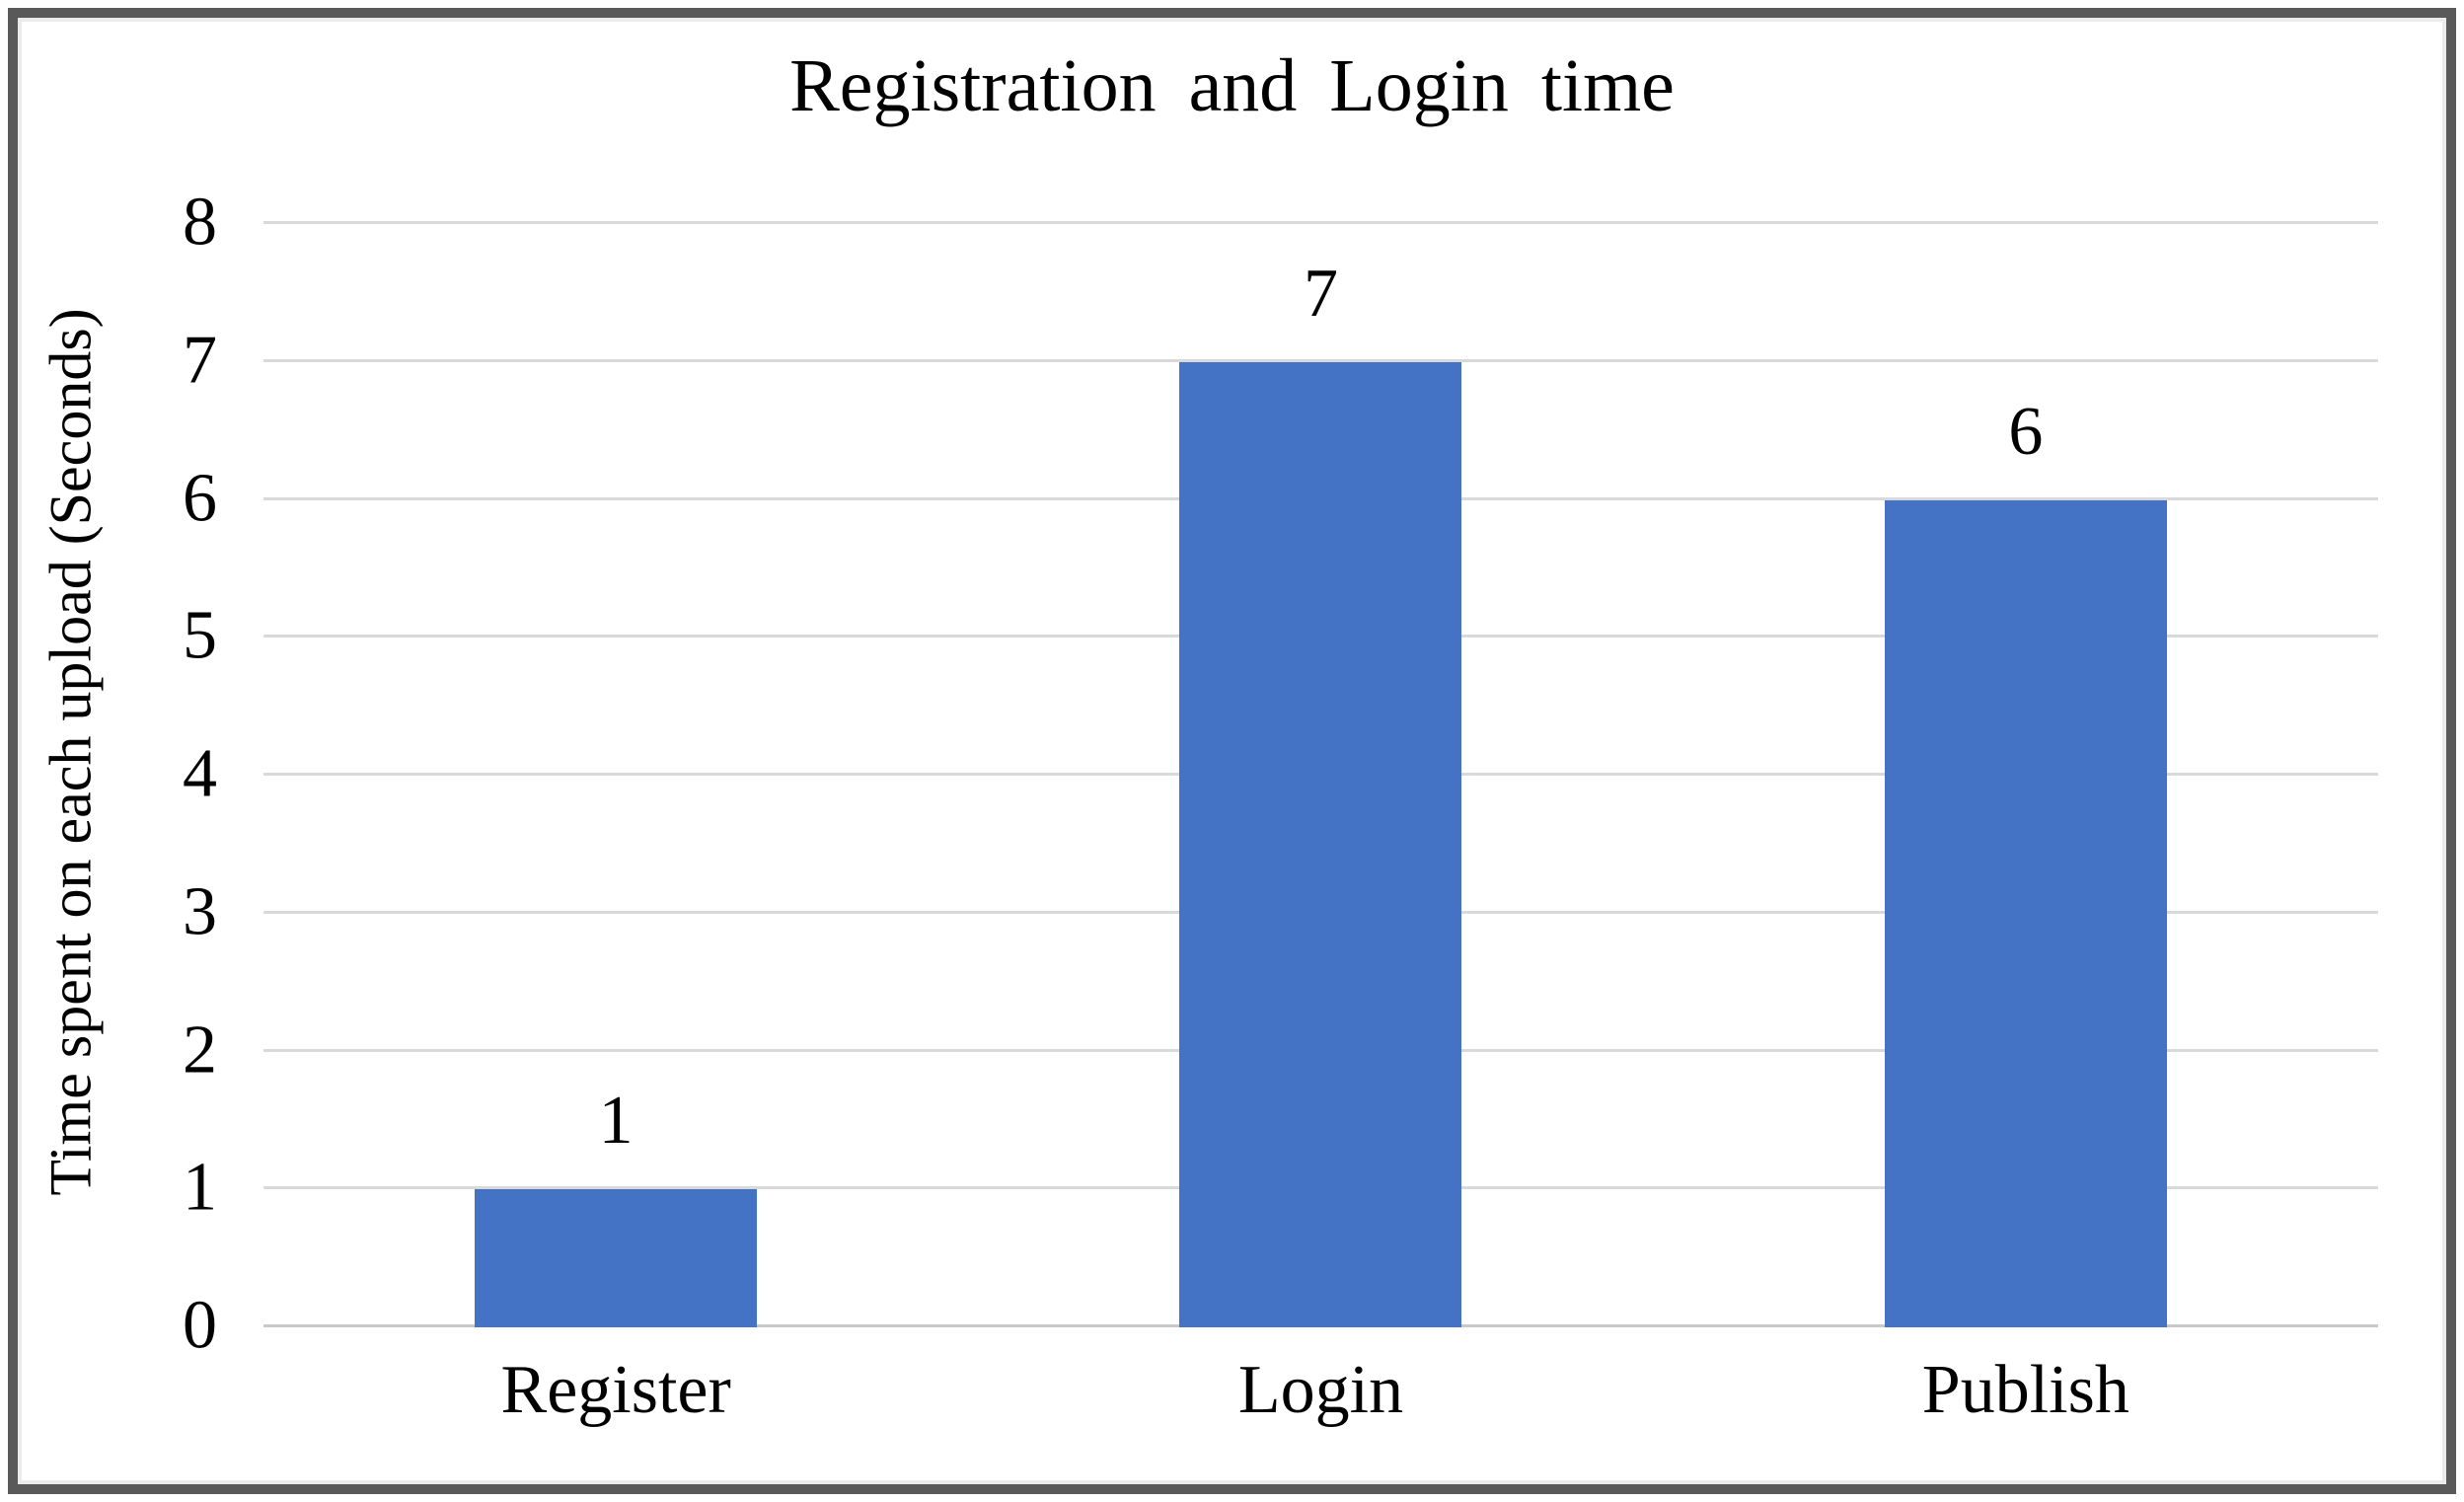 This screenshot has height=1502, width=2464. I want to click on bar-register, so click(616, 1258).